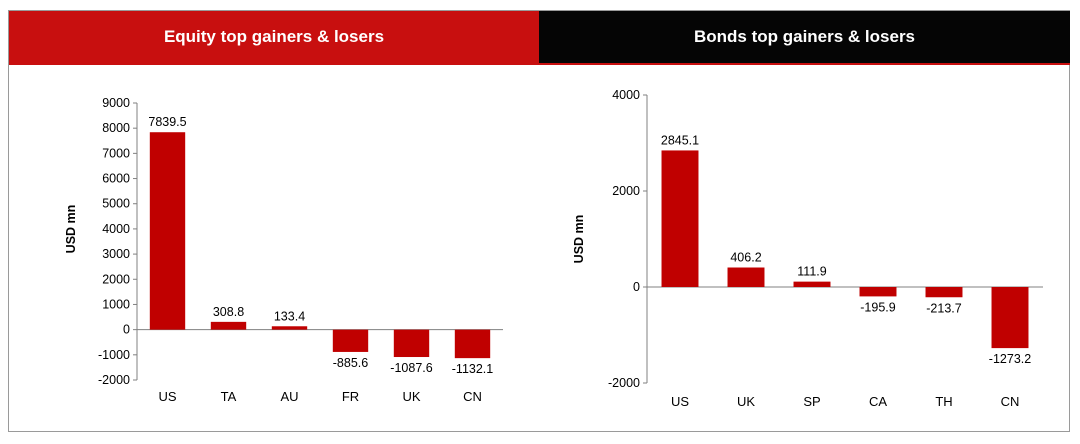 This screenshot has width=1080, height=444. What do you see at coordinates (116, 254) in the screenshot?
I see `y-tick-label: 3000` at bounding box center [116, 254].